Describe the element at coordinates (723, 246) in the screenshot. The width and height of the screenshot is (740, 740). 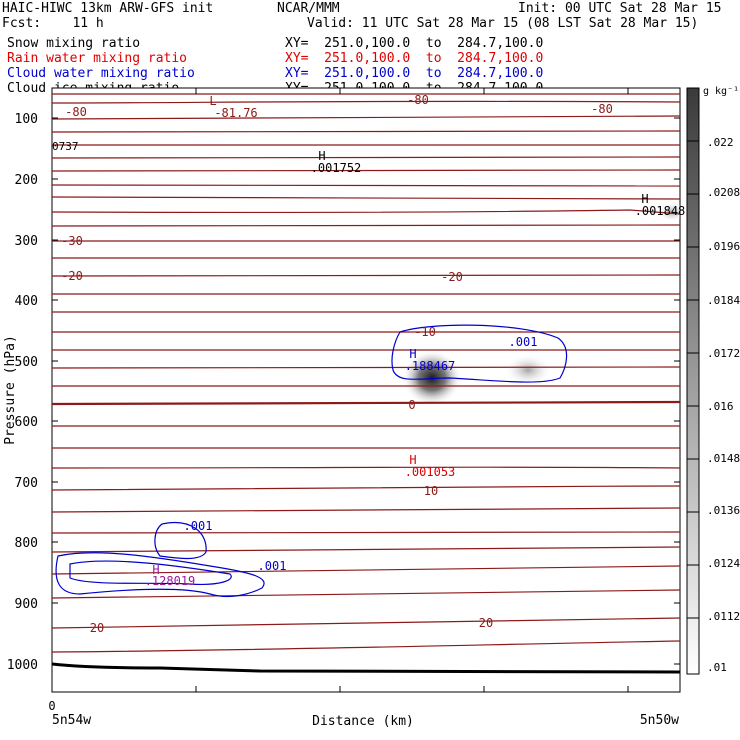
I see `colorbar-tick: .0196` at that location.